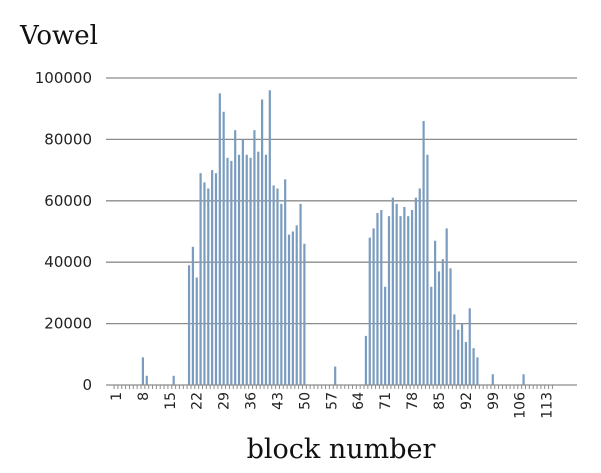 The width and height of the screenshot is (601, 473). I want to click on y-tick-label: 80000, so click(68, 139).